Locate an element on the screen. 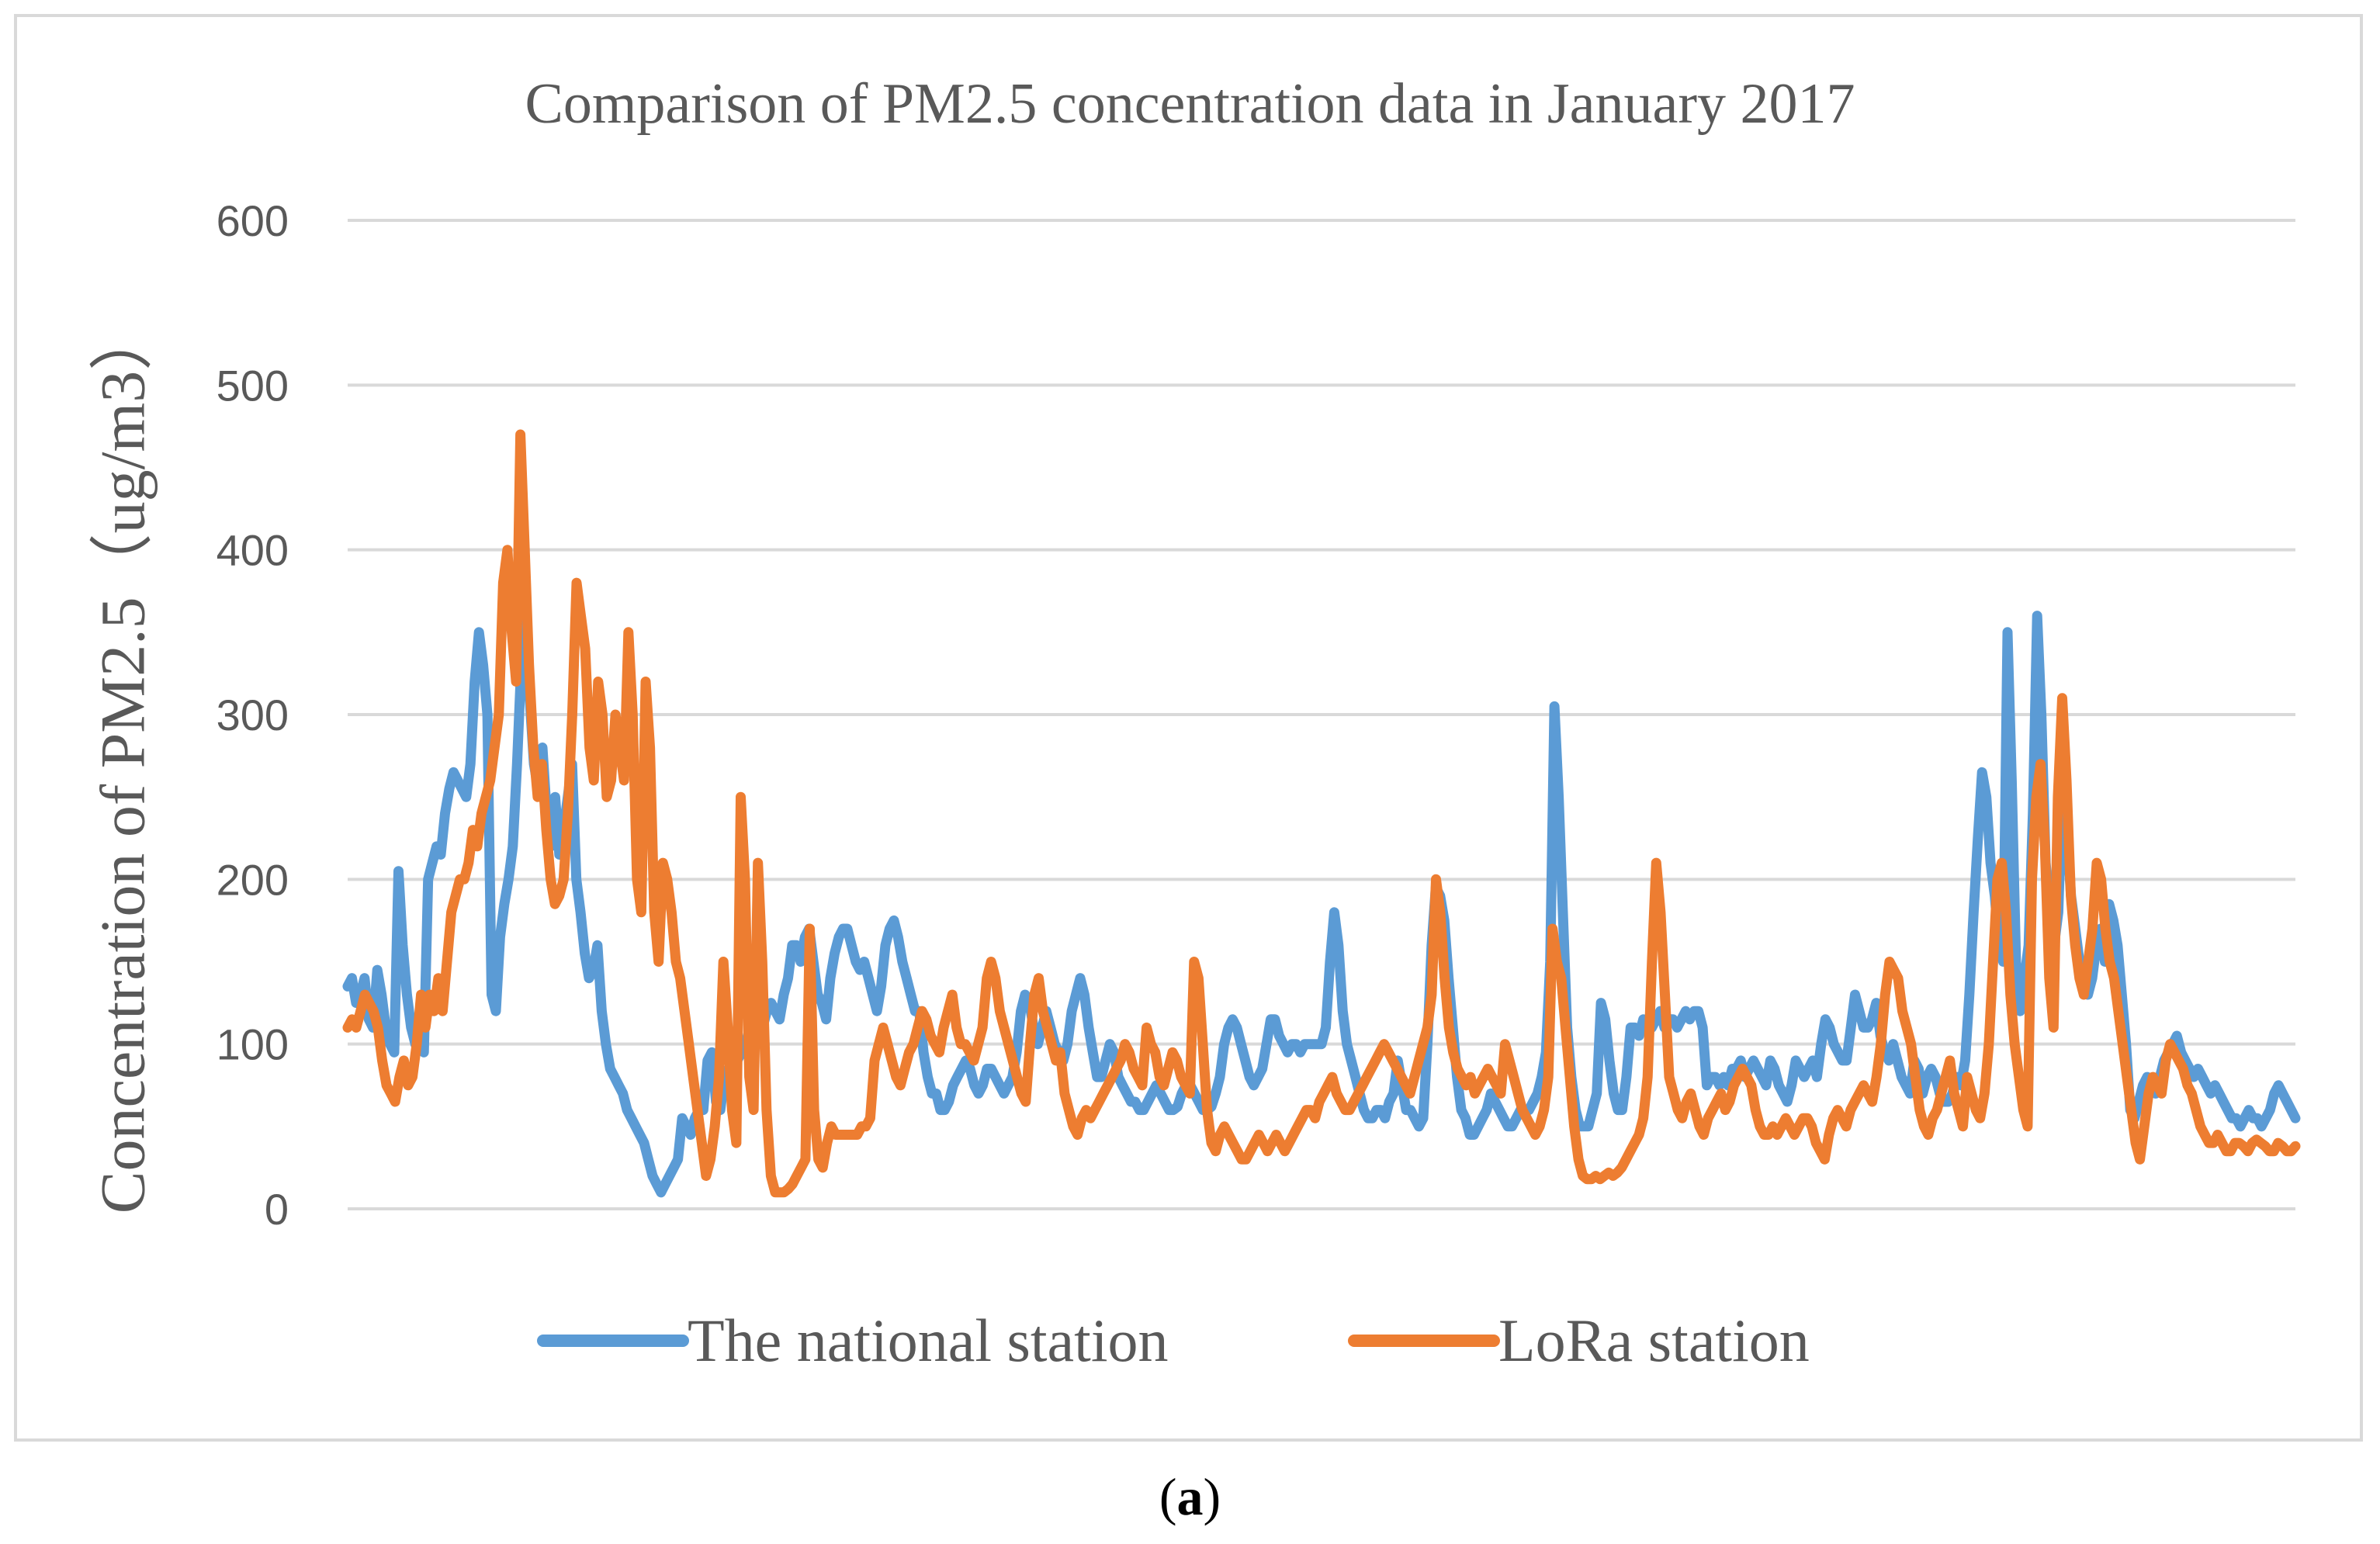 The width and height of the screenshot is (2380, 1544). y-tick-label: 400 is located at coordinates (253, 550).